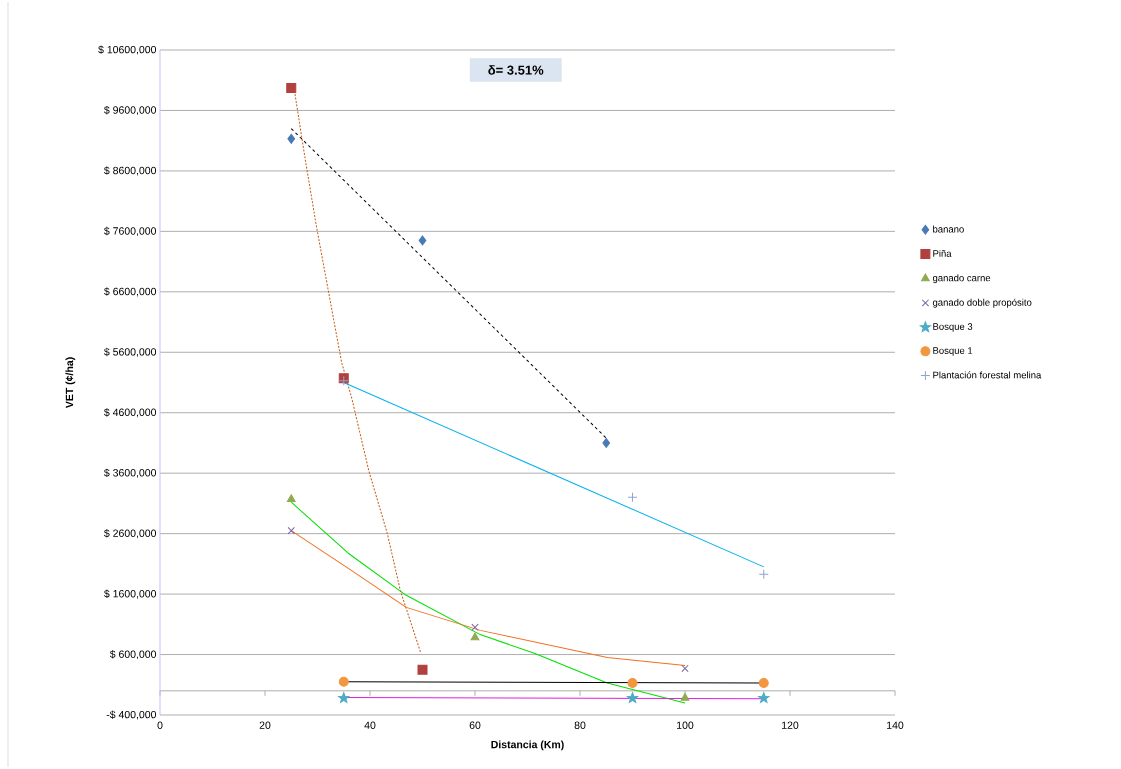  What do you see at coordinates (948, 229) in the screenshot?
I see `legend-label: banano` at bounding box center [948, 229].